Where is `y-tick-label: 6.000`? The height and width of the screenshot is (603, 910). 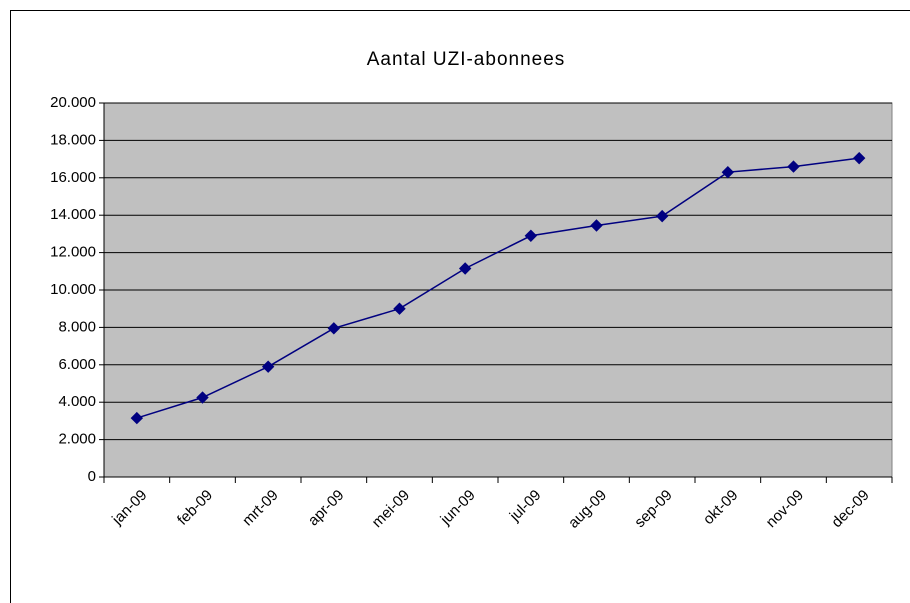 y-tick-label: 6.000 is located at coordinates (77, 364).